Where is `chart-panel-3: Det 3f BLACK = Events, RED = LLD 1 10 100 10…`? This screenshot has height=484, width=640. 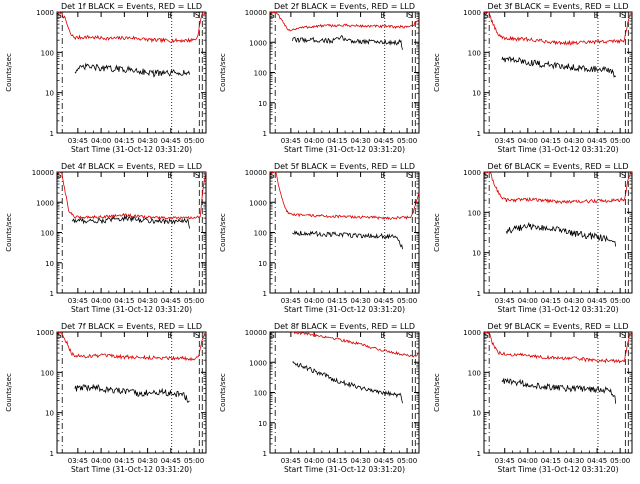
chart-panel-3: Det 3f BLACK = Events, RED = LLD 1 10 100 10… is located at coordinates (533, 78).